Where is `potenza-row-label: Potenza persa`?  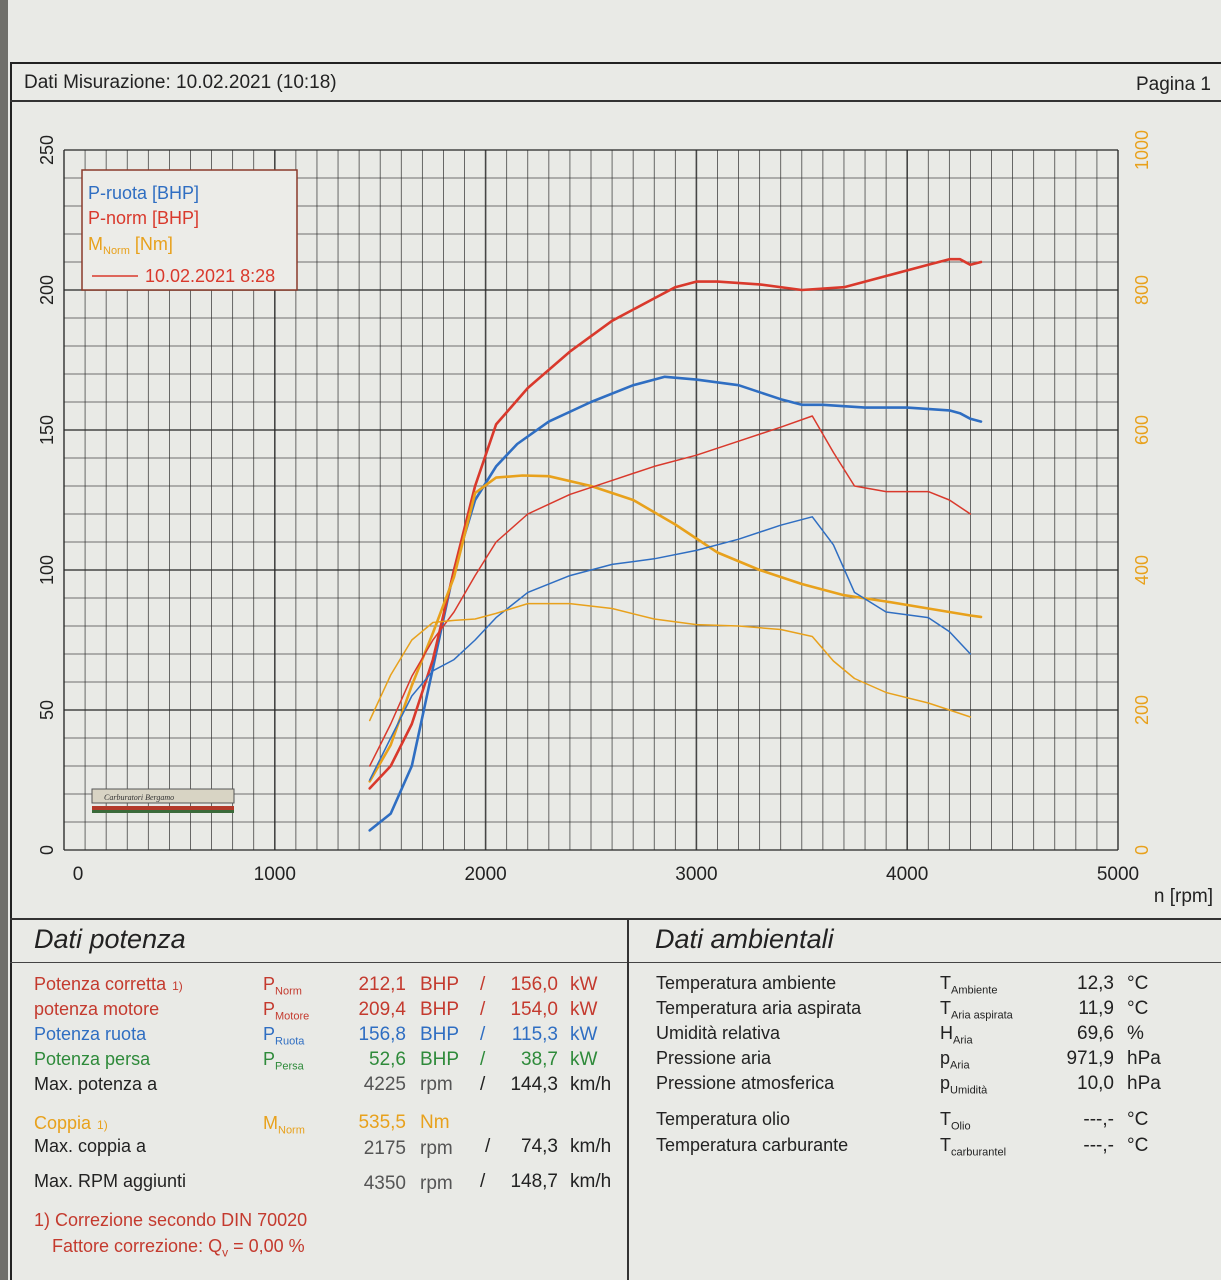 potenza-row-label: Potenza persa is located at coordinates (92, 1059).